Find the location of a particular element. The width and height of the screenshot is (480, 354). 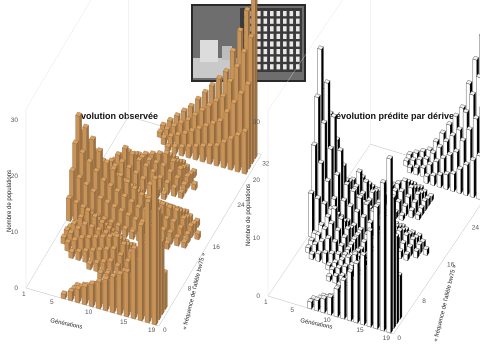

freq-tick-label: 8 is located at coordinates (424, 301).